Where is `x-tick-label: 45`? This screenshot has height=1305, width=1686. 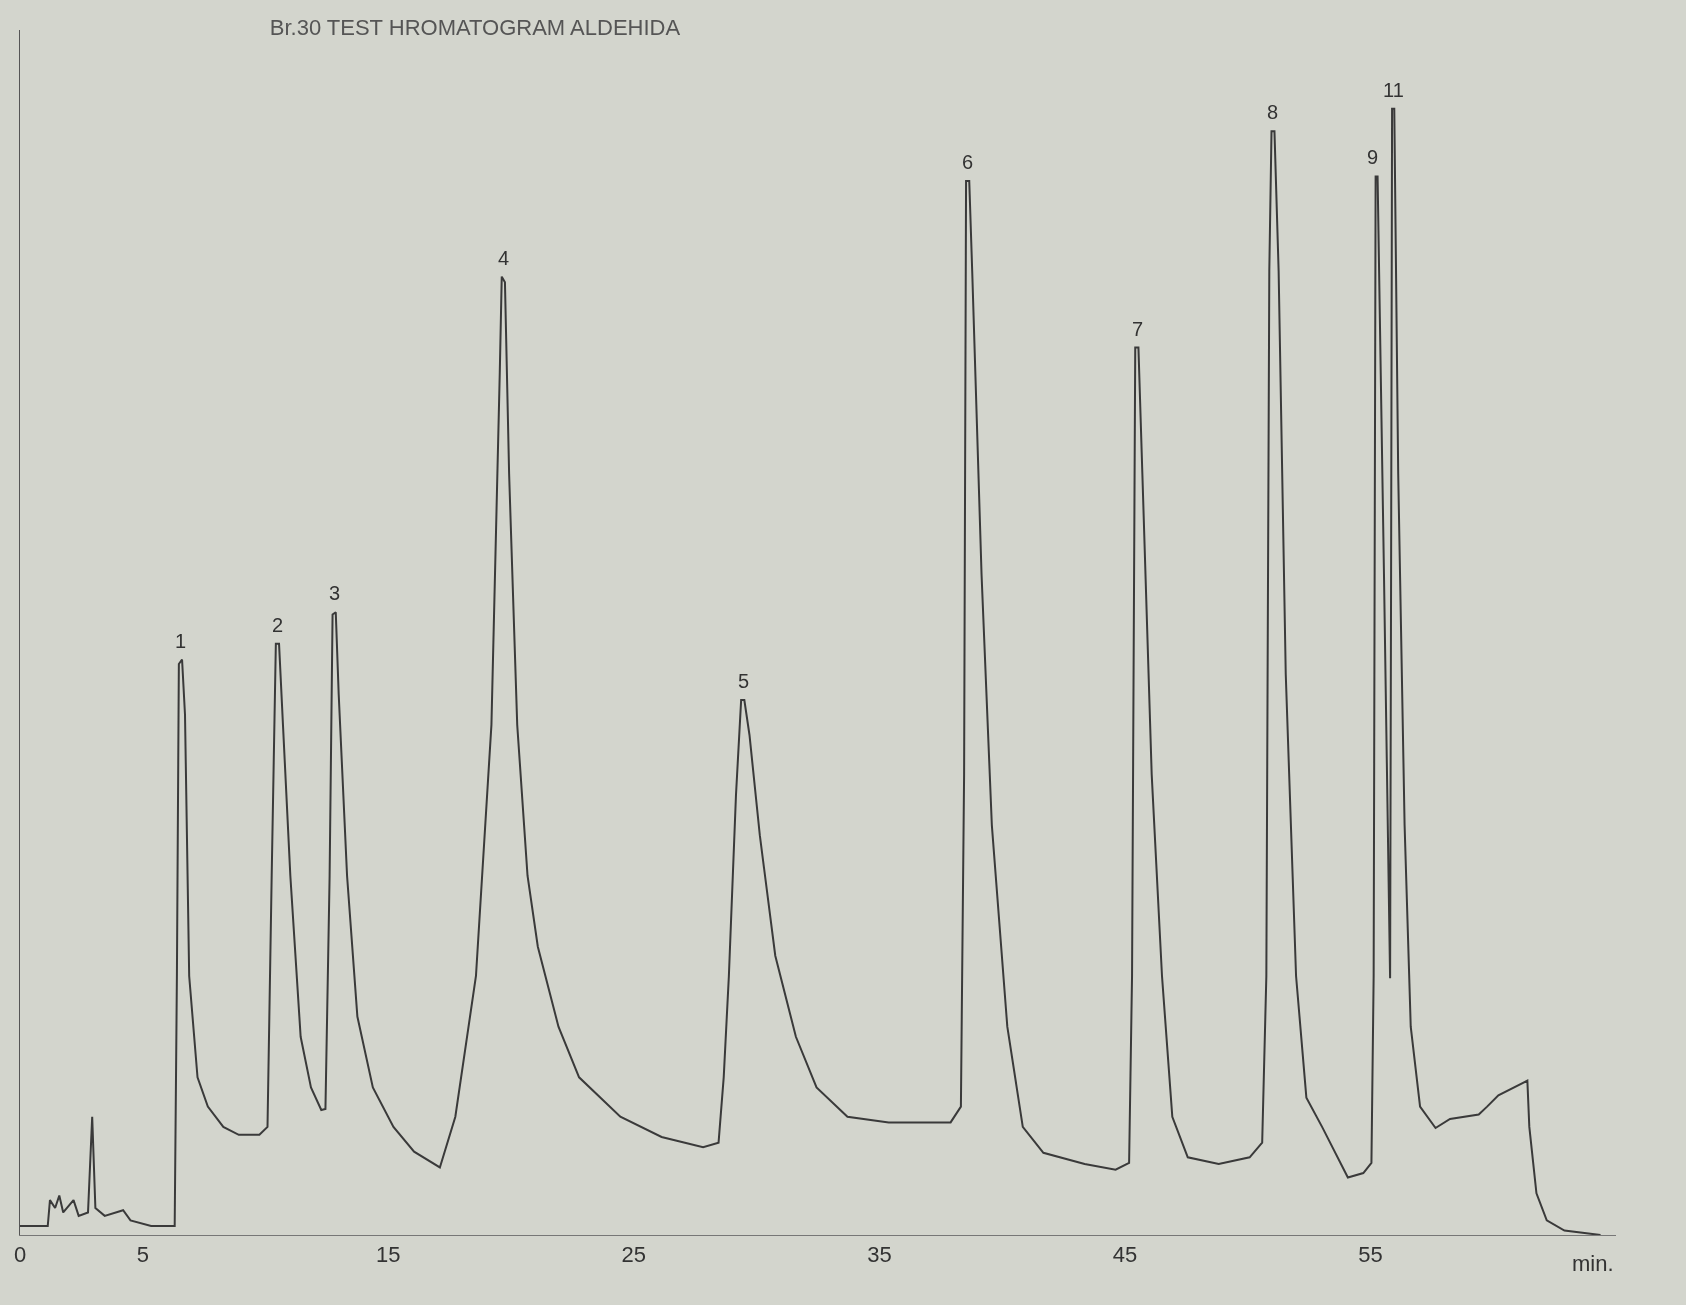 x-tick-label: 45 is located at coordinates (1125, 1255).